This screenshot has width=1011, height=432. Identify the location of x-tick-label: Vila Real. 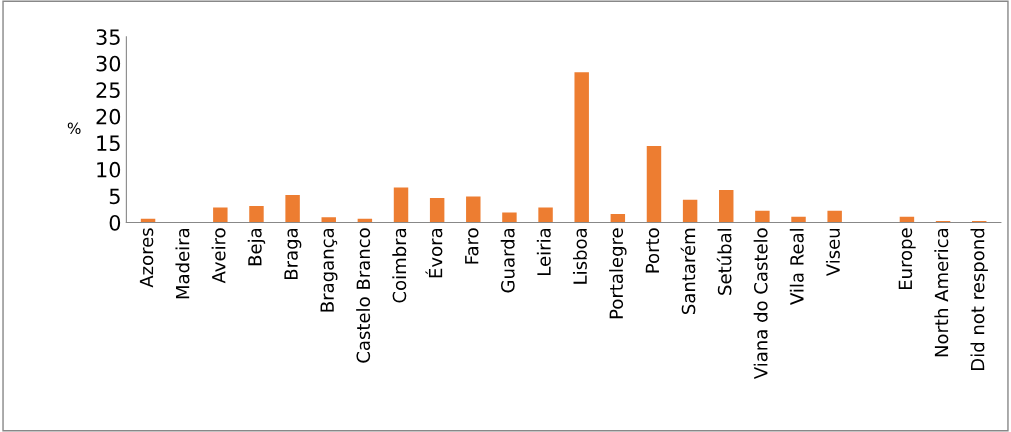
(796, 267).